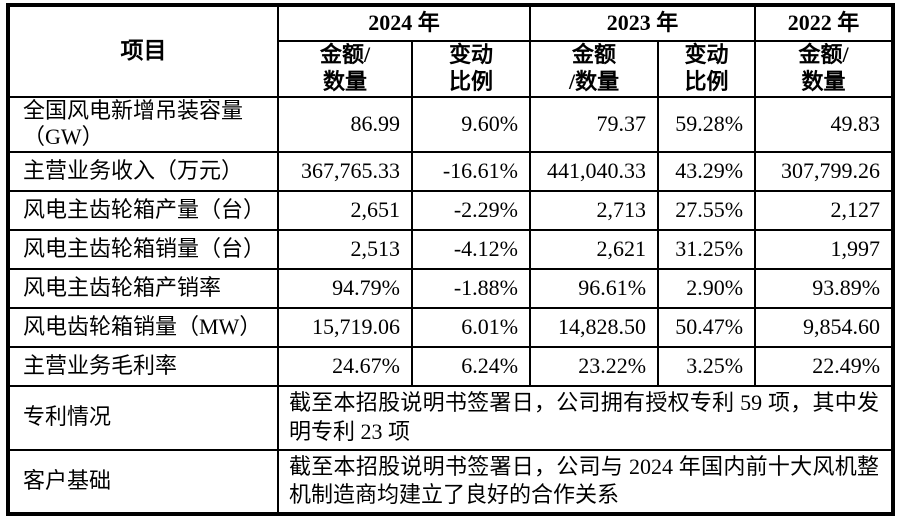 Image resolution: width=899 pixels, height=519 pixels. What do you see at coordinates (824, 250) in the screenshot?
I see `cell-amount-2022: 1,997` at bounding box center [824, 250].